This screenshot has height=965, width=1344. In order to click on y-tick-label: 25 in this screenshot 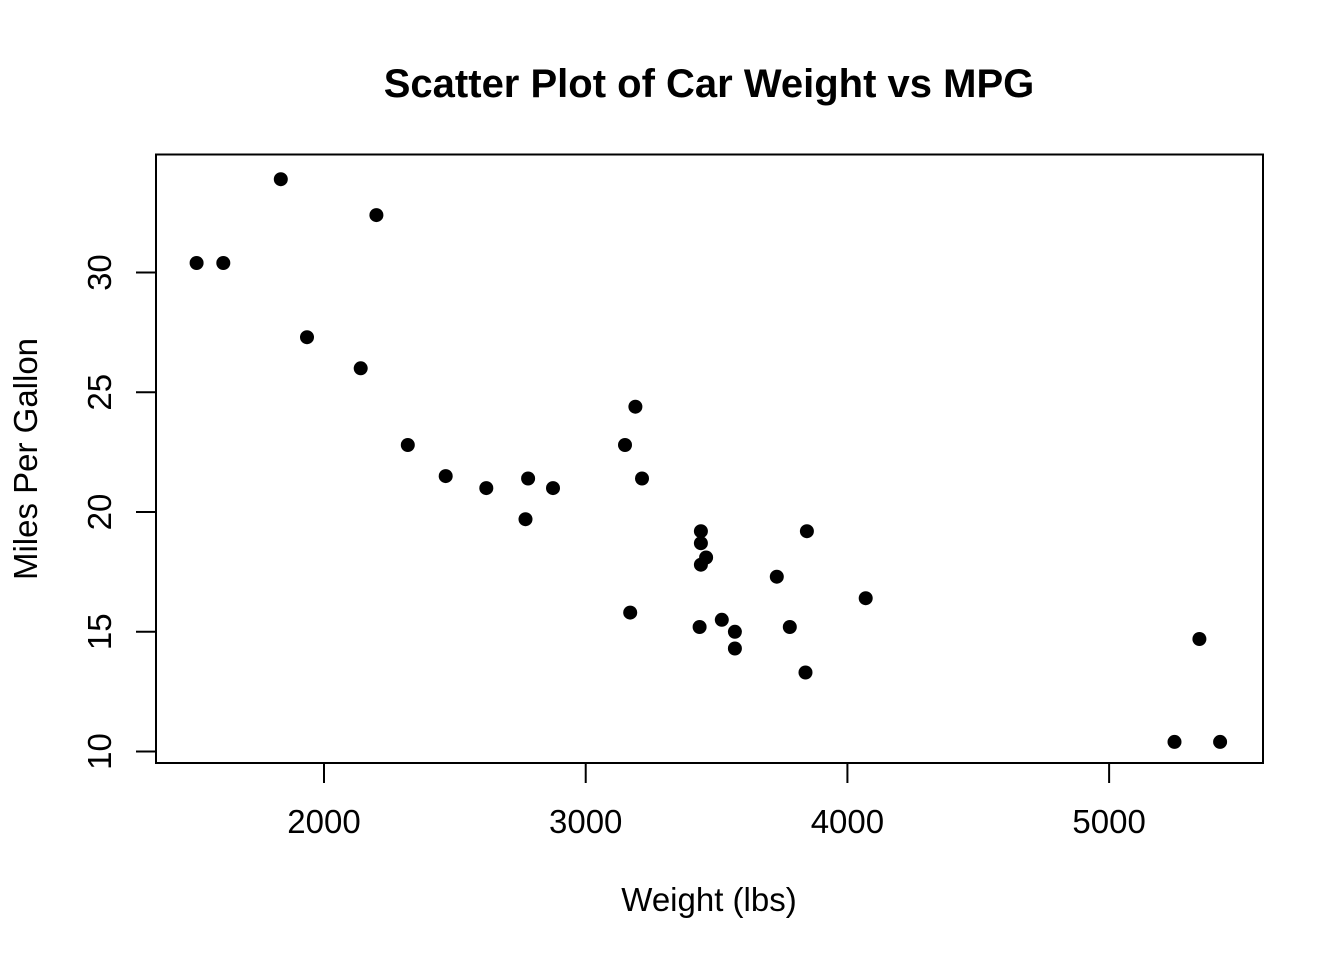, I will do `click(99, 392)`.